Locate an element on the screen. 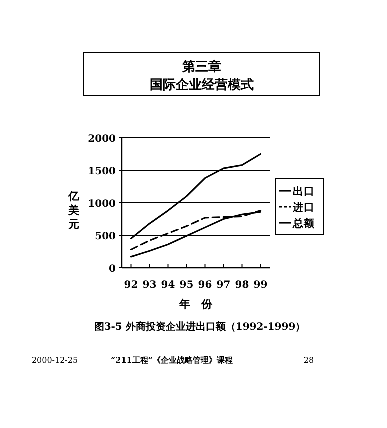 Image resolution: width=387 pixels, height=428 pixels. x-tick-label: 92 is located at coordinates (131, 285).